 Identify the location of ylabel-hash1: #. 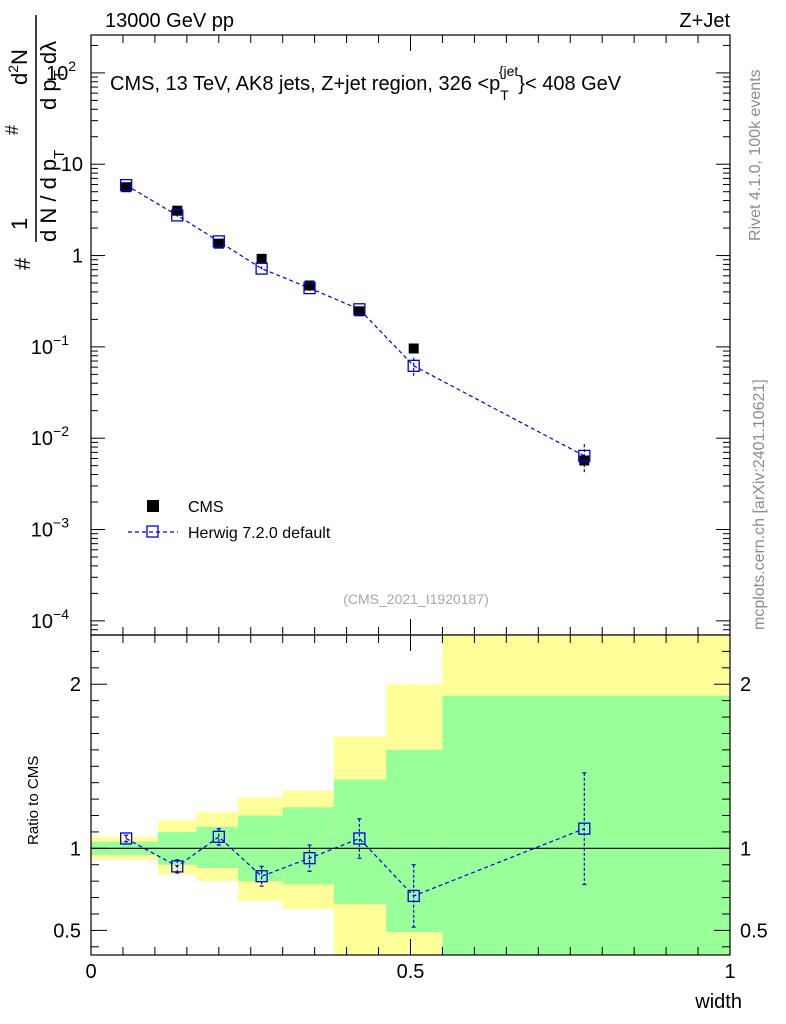
(22, 263).